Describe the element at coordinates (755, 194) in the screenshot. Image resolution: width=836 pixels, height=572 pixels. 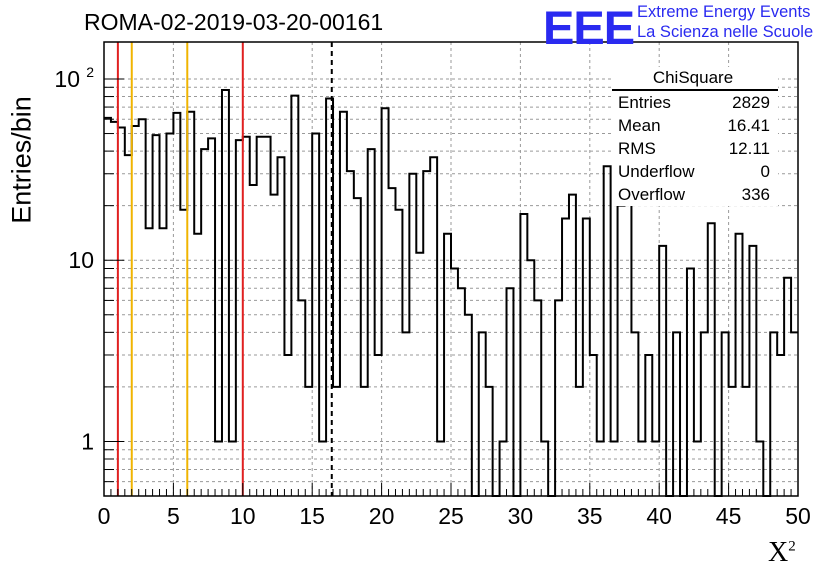
I see `stats-value: 336` at that location.